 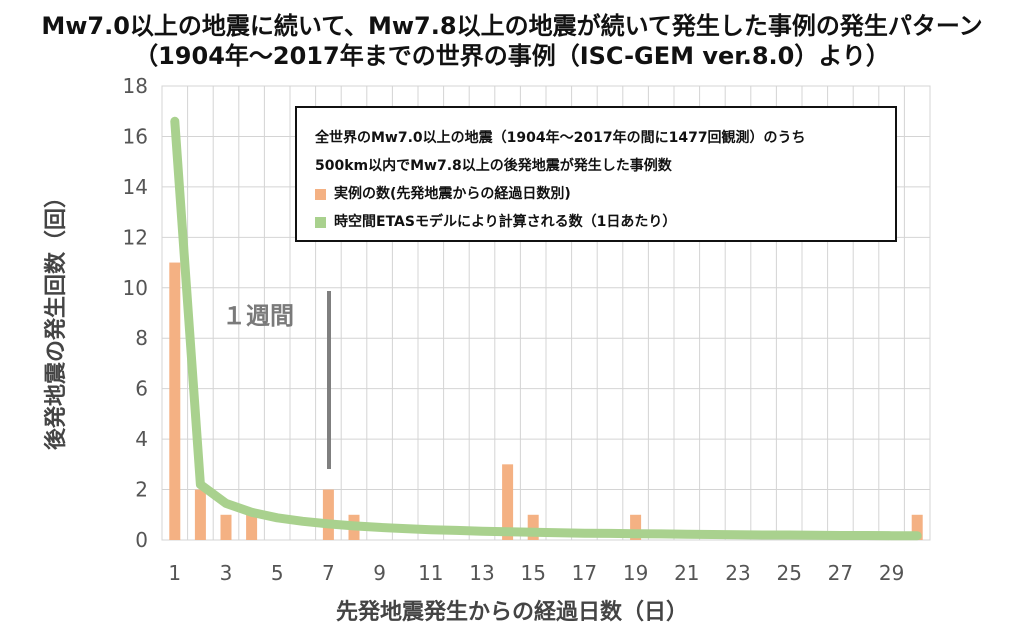 What do you see at coordinates (135, 136) in the screenshot?
I see `y-tick-label: 16` at bounding box center [135, 136].